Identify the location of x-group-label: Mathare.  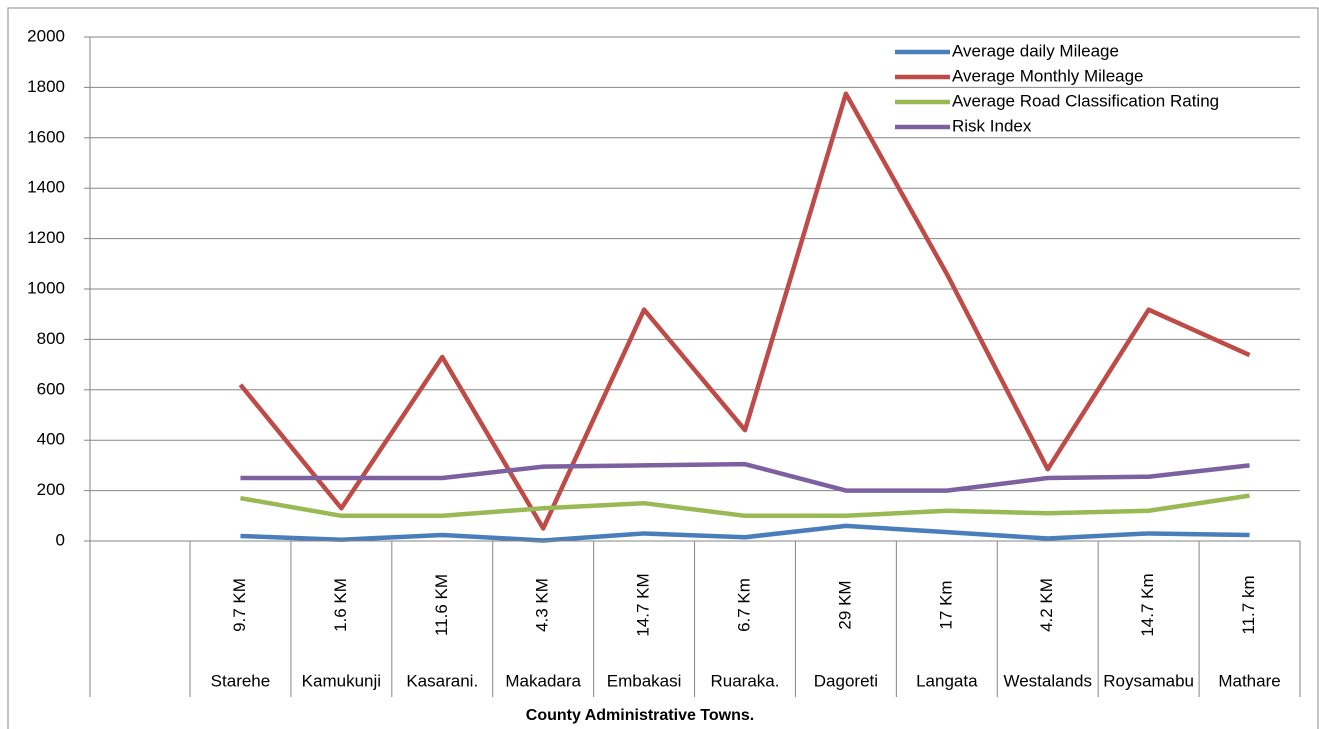
(1249, 680).